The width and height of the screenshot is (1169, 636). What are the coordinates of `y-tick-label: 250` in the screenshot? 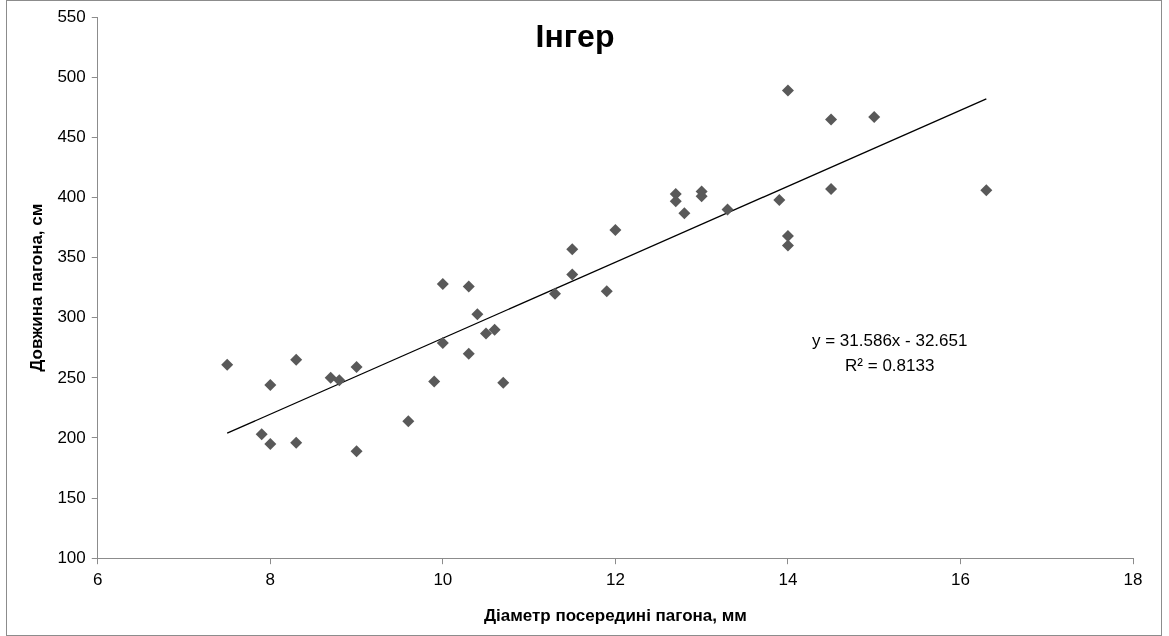 It's located at (71, 377).